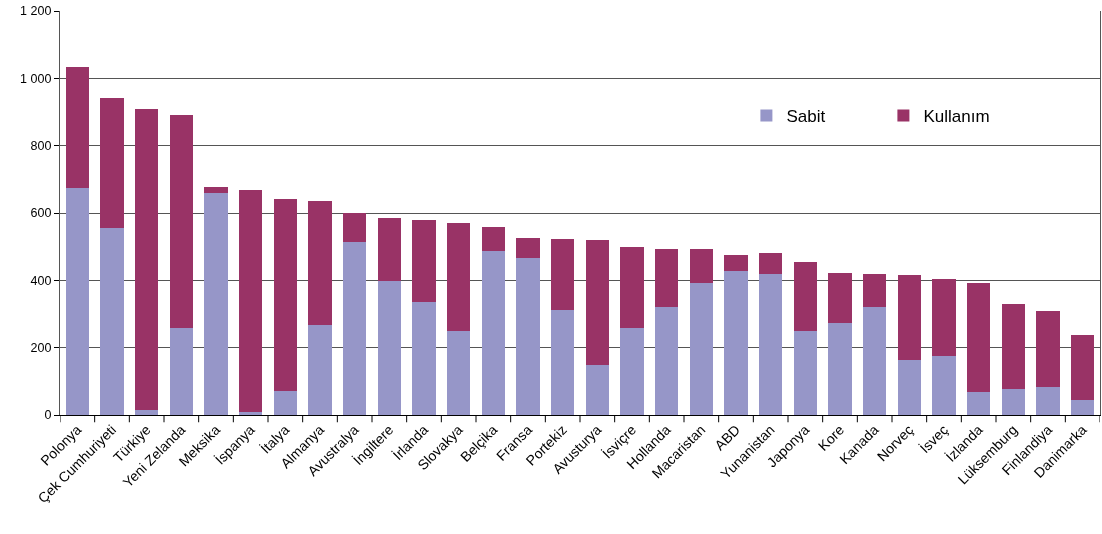  I want to click on y-tick-label: 1 000, so click(36, 78).